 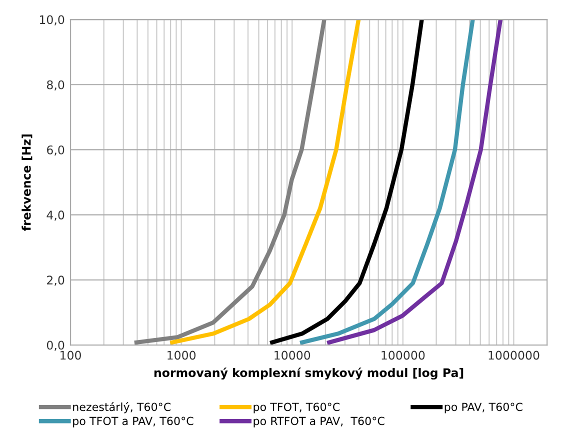 What do you see at coordinates (309, 374) in the screenshot?
I see `x-axis-title: normovaný komplexní smykový modul [log Pa]` at bounding box center [309, 374].